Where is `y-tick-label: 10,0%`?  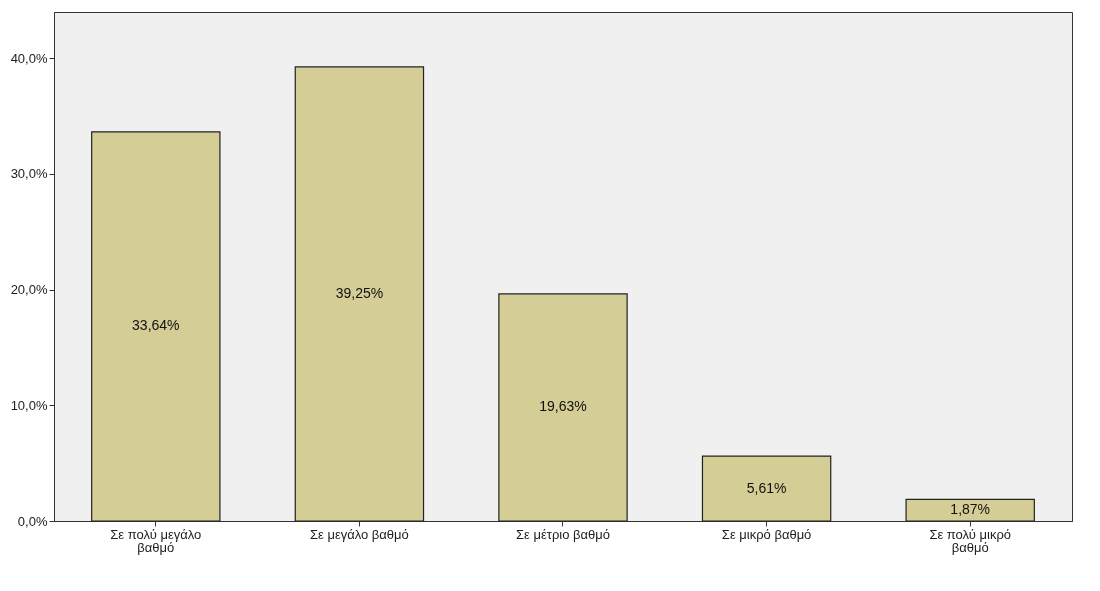
y-tick-label: 10,0% is located at coordinates (29, 405).